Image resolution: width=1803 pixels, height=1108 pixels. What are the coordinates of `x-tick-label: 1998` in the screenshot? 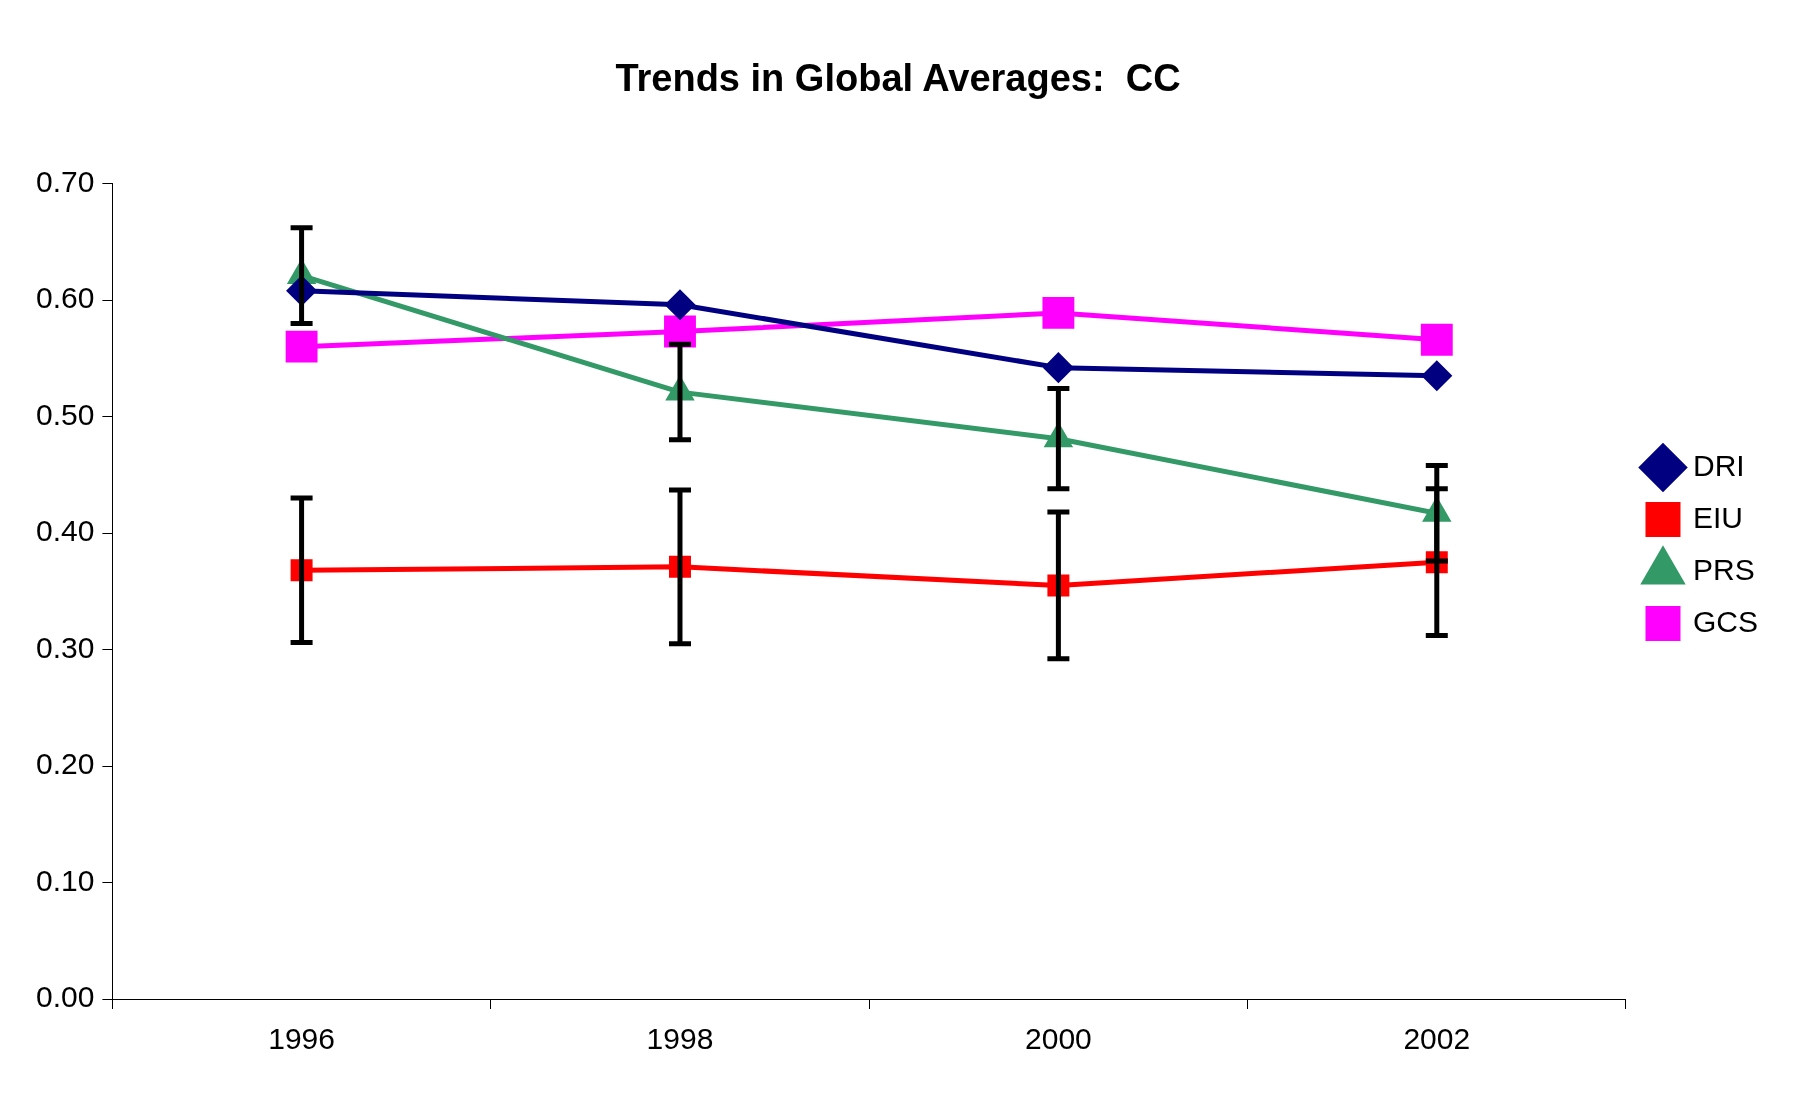 It's located at (680, 1039).